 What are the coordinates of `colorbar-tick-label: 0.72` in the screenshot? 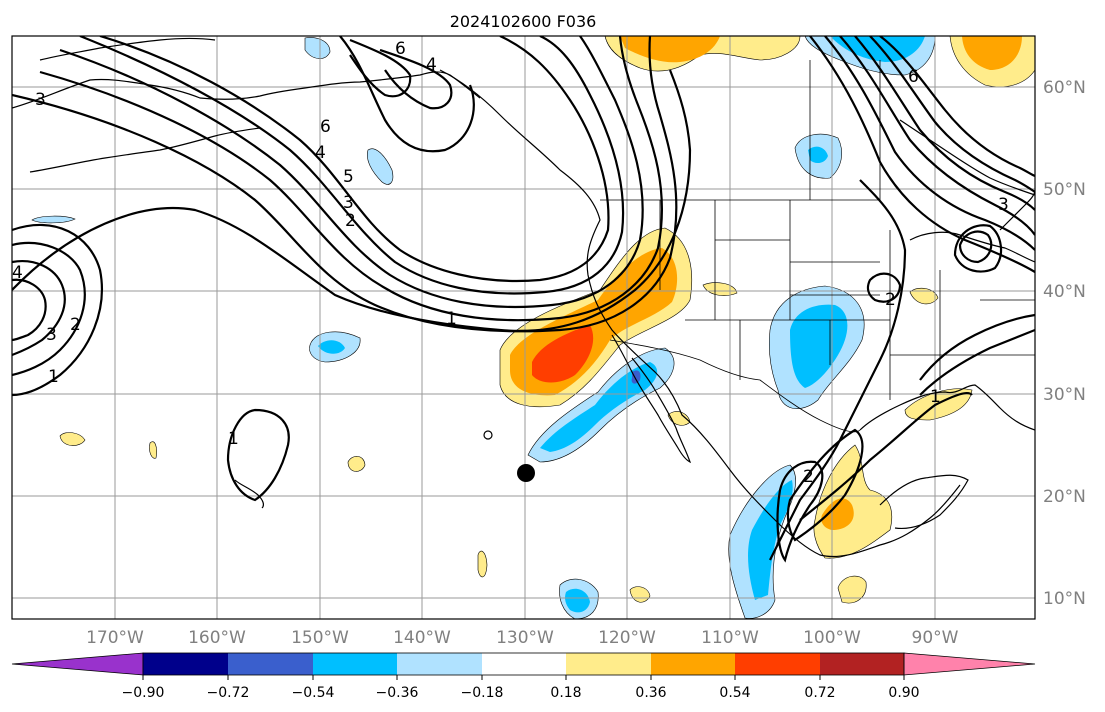 It's located at (819, 693).